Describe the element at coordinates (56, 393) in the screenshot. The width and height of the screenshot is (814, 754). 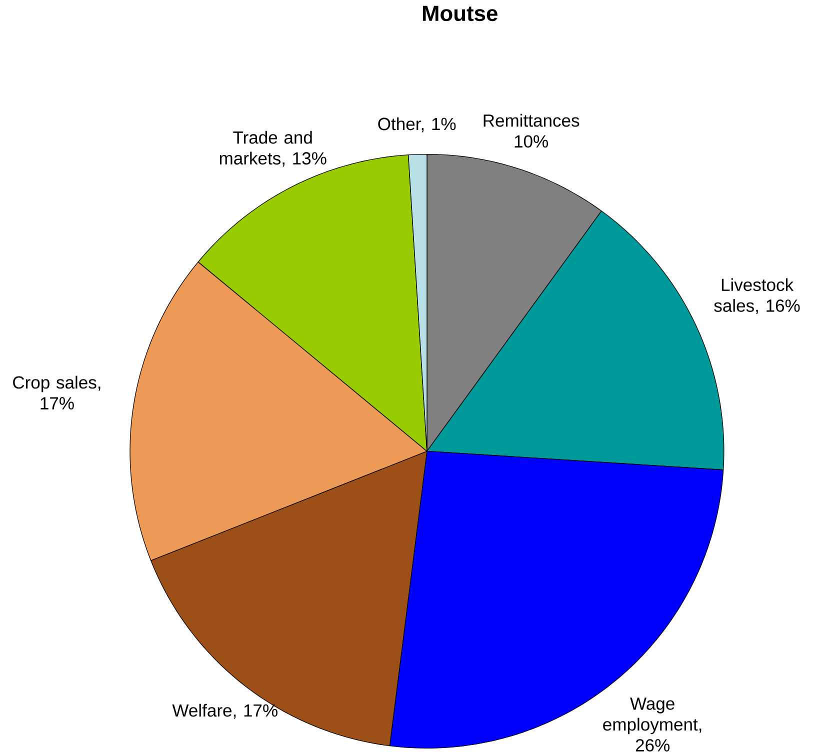
I see `slice-label: Crop sales, 17%` at that location.